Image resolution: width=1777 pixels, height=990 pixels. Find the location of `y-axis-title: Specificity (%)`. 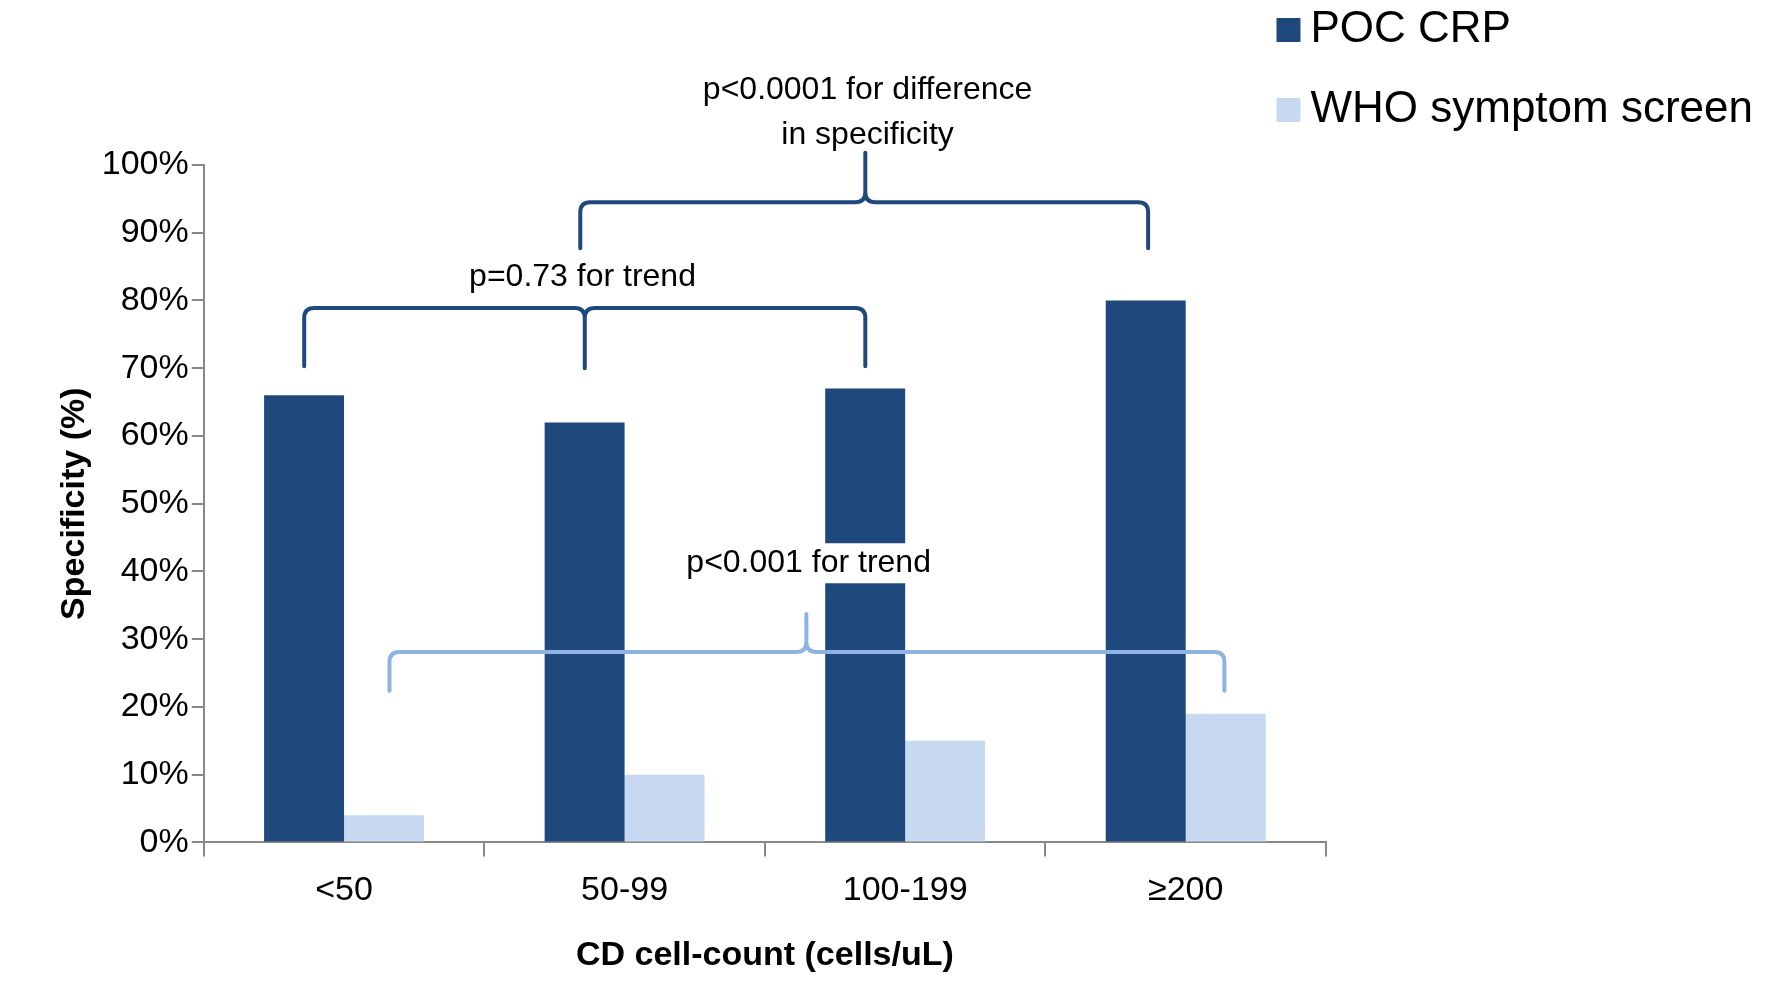

y-axis-title: Specificity (%) is located at coordinates (71, 503).